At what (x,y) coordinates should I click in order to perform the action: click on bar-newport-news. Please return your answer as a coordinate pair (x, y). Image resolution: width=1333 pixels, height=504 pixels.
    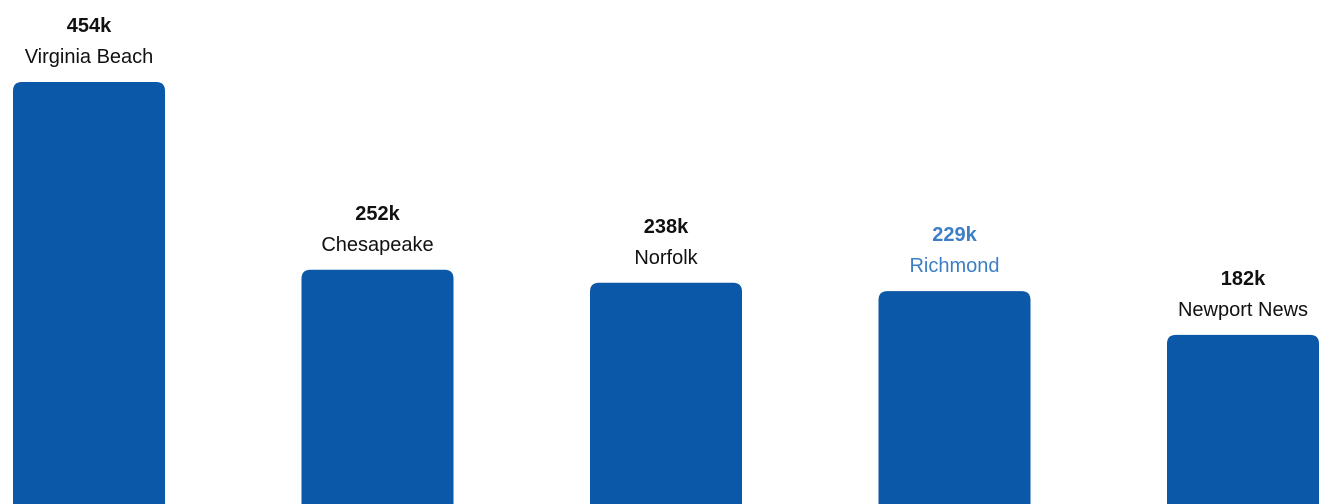
    Looking at the image, I should click on (1243, 419).